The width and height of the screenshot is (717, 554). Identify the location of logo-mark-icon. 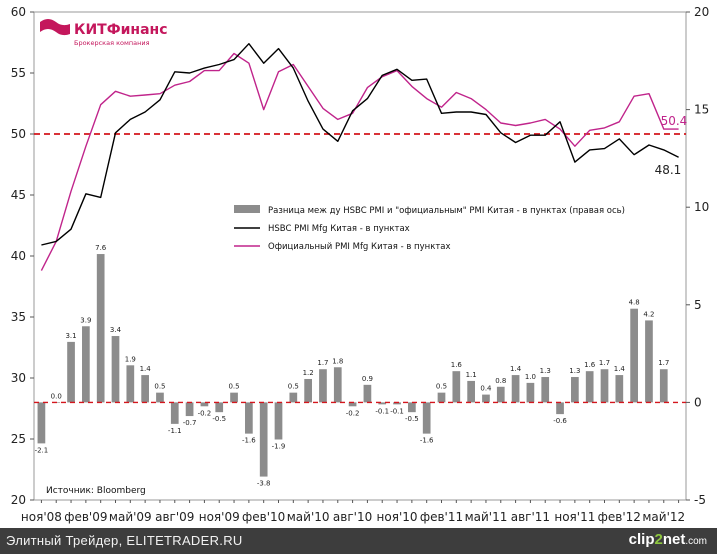
(55, 27).